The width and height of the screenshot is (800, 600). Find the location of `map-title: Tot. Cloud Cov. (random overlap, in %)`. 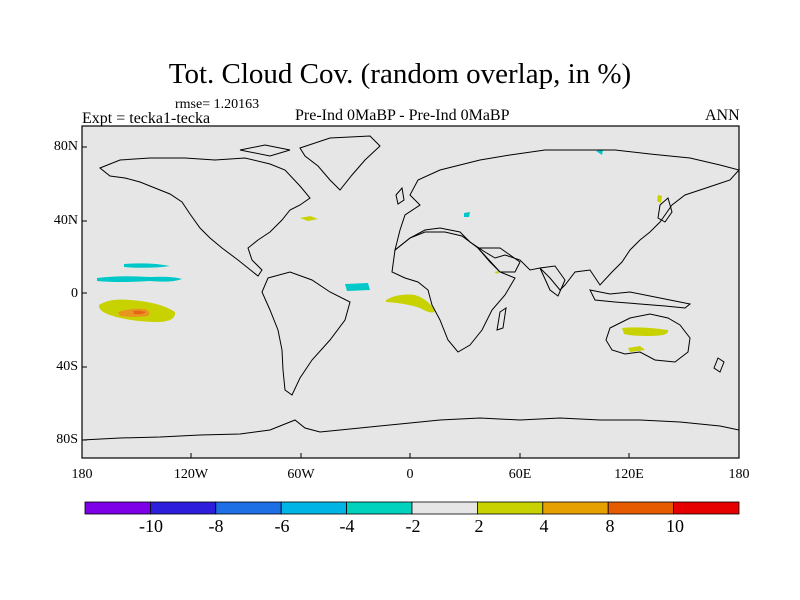

map-title: Tot. Cloud Cov. (random overlap, in %) is located at coordinates (400, 74).